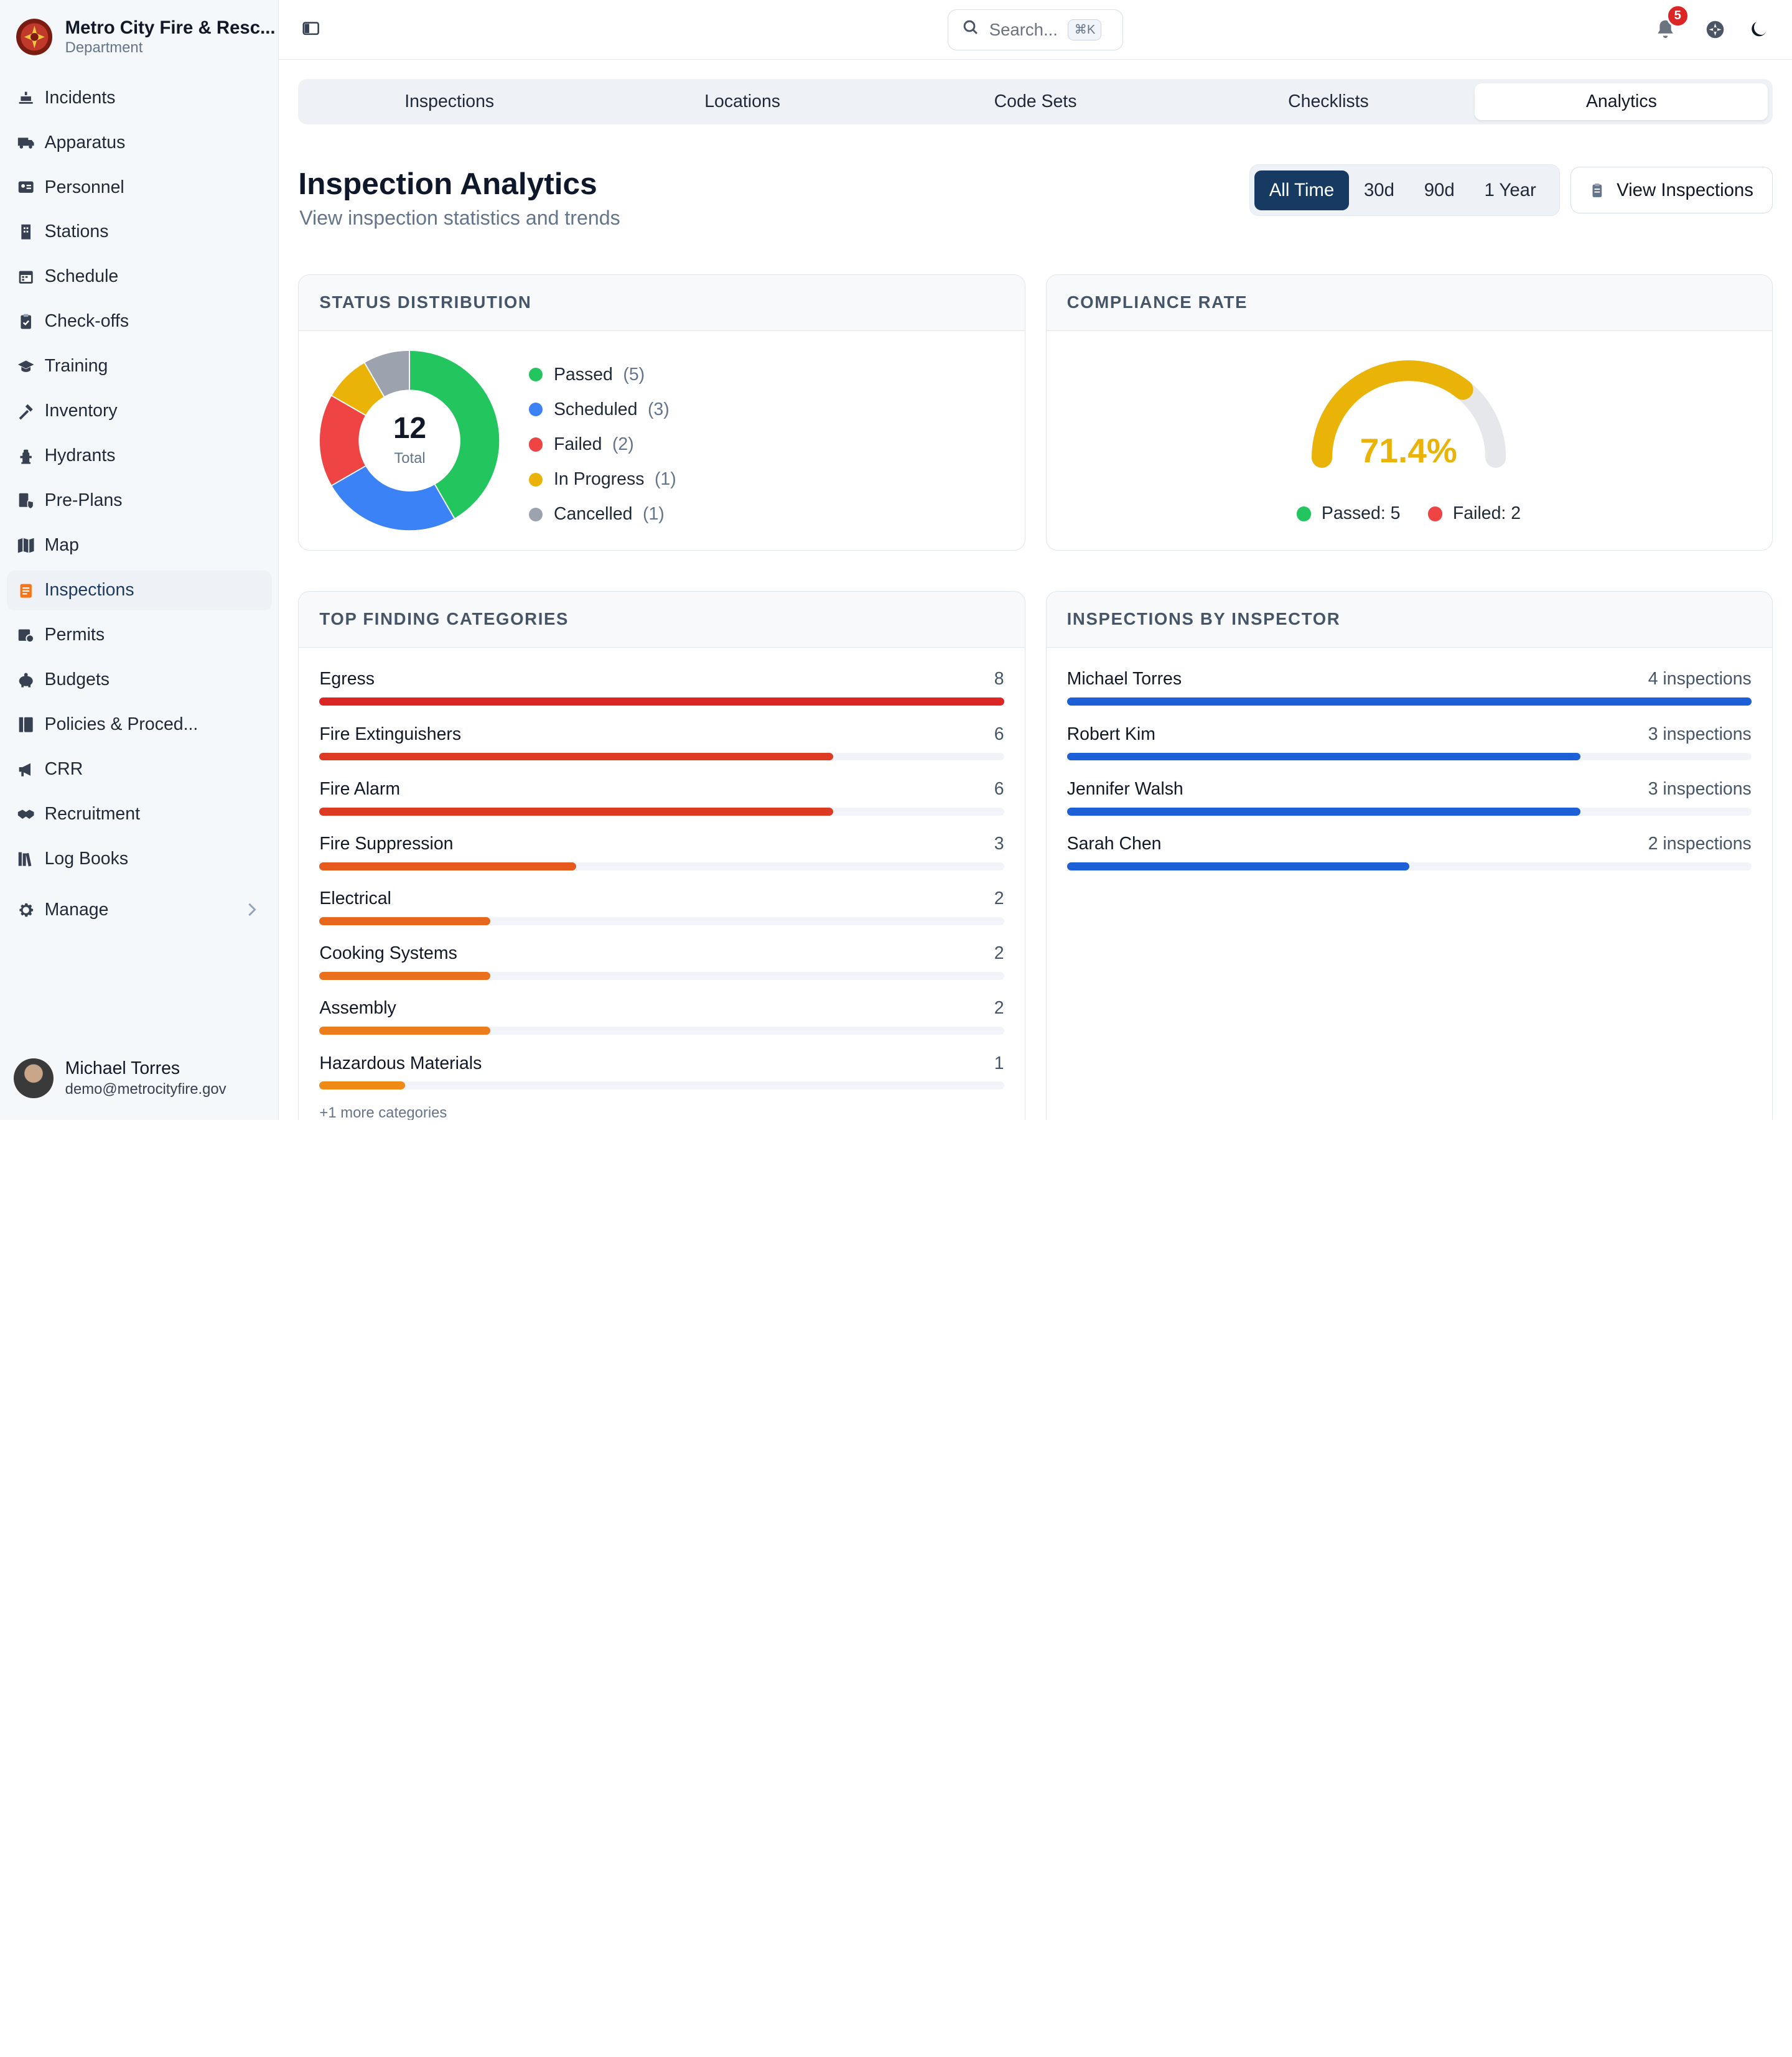 The height and width of the screenshot is (2057, 1792). Describe the element at coordinates (139, 910) in the screenshot. I see `sidebar-item-manage: Manage` at that location.